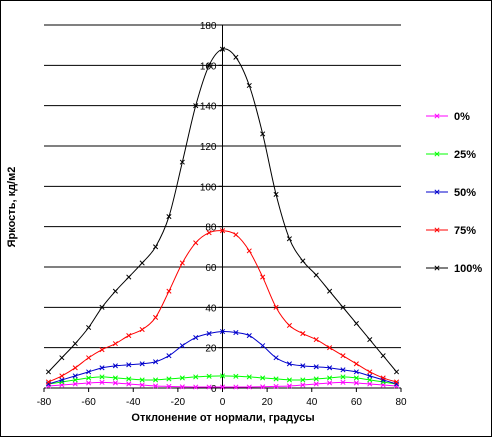 This screenshot has width=494, height=440. I want to click on x-tick-label: 80, so click(401, 402).